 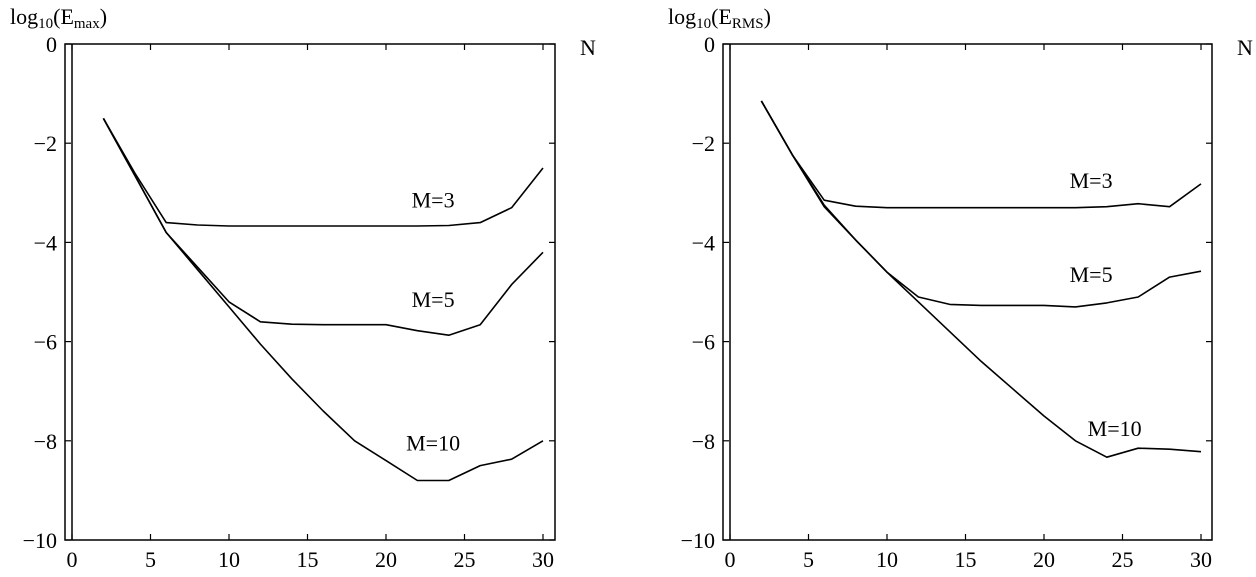 I want to click on right-y-tick-label: −6, so click(x=703, y=342).